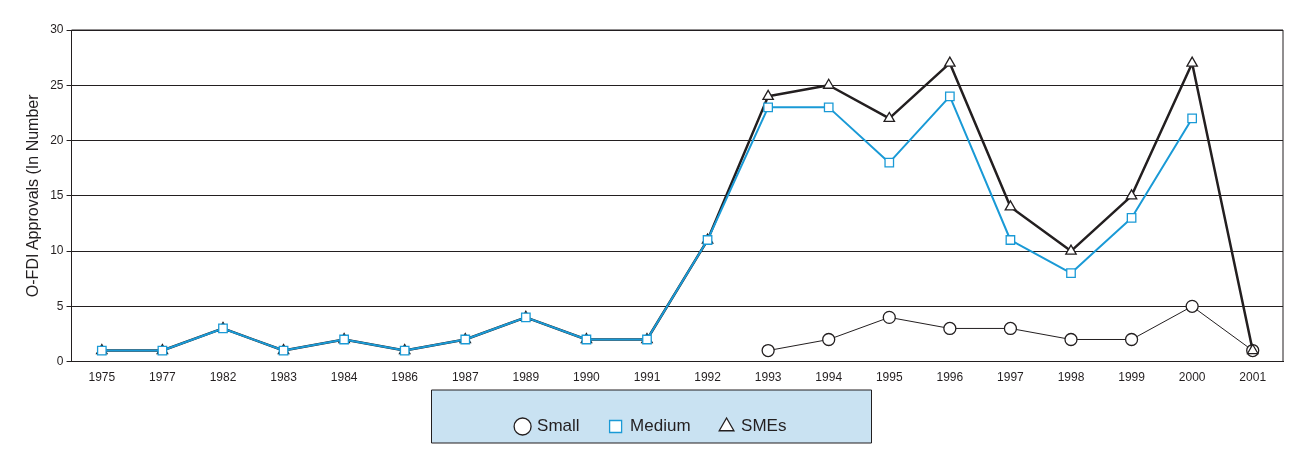 The height and width of the screenshot is (455, 1295). What do you see at coordinates (57, 195) in the screenshot?
I see `y-tick-label: 15` at bounding box center [57, 195].